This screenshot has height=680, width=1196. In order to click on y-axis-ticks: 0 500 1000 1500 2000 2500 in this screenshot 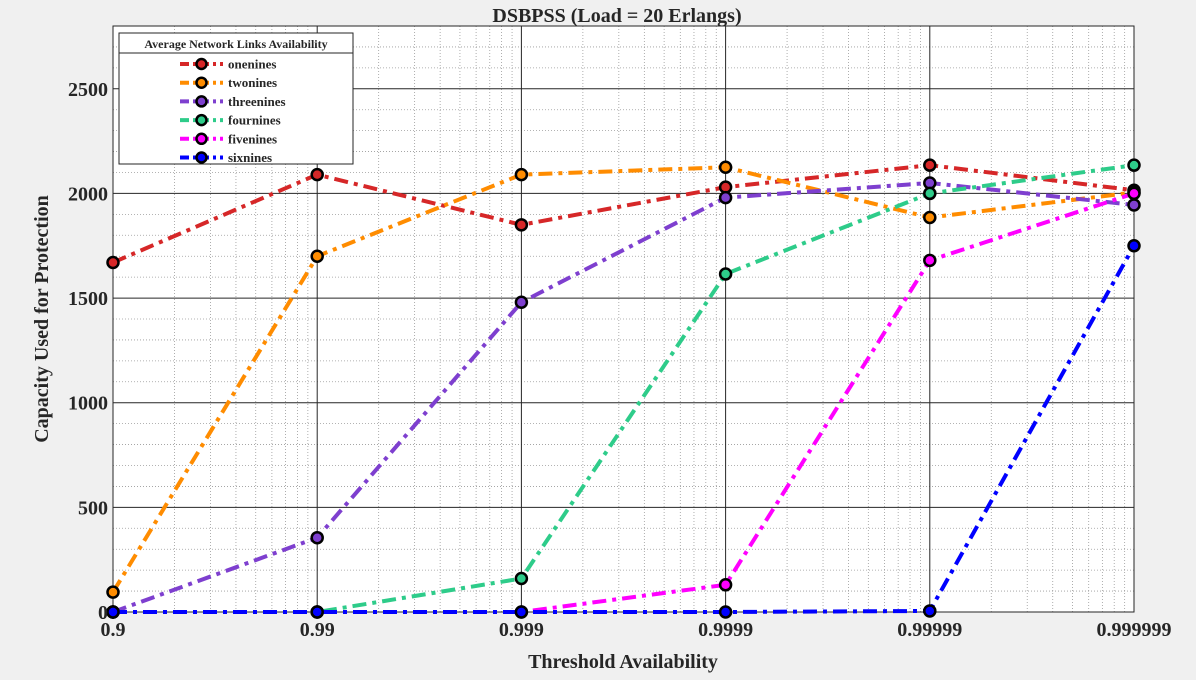, I will do `click(88, 351)`.